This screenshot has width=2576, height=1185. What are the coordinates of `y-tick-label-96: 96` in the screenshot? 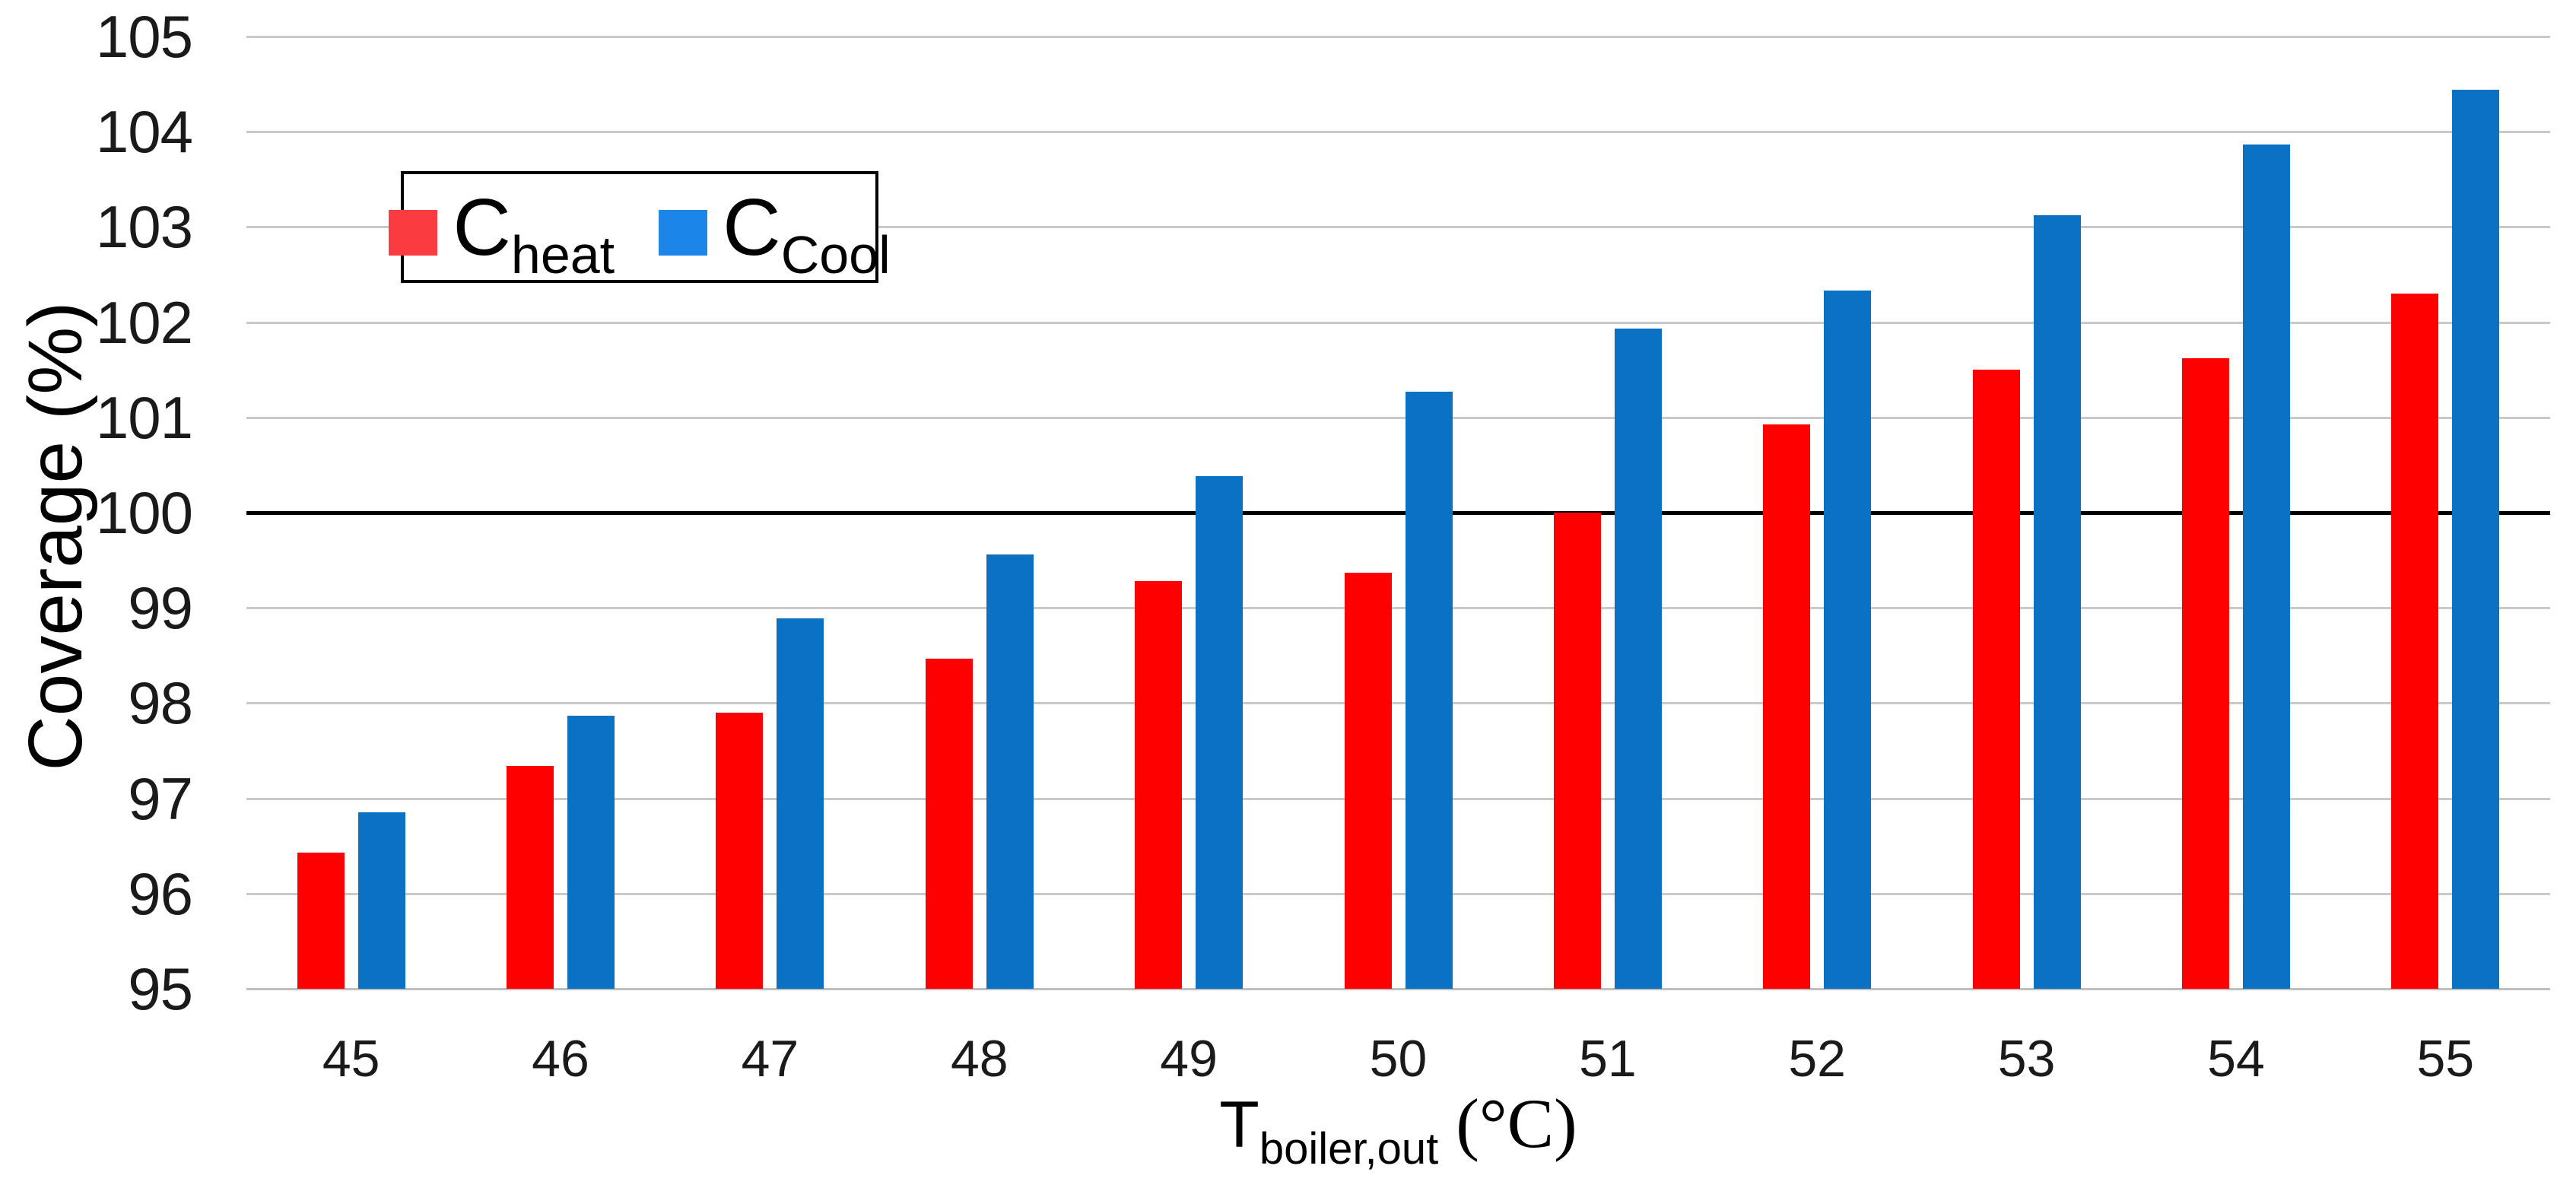 It's located at (160, 893).